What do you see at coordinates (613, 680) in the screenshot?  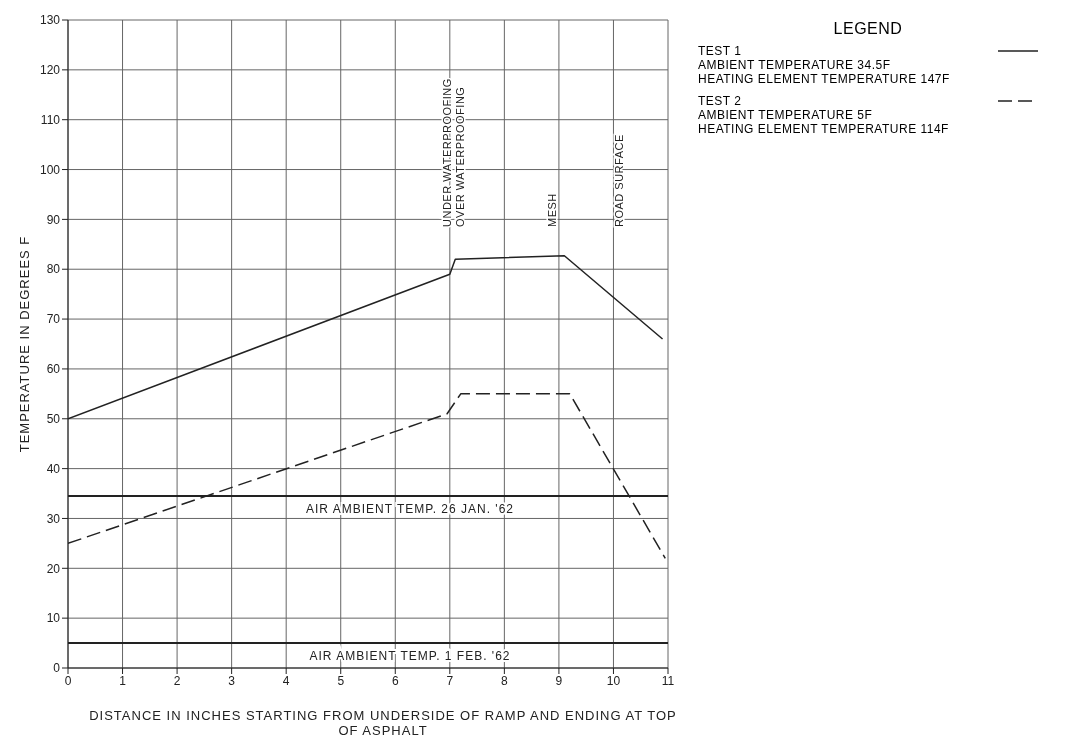 I see `x-tick-label: 10` at bounding box center [613, 680].